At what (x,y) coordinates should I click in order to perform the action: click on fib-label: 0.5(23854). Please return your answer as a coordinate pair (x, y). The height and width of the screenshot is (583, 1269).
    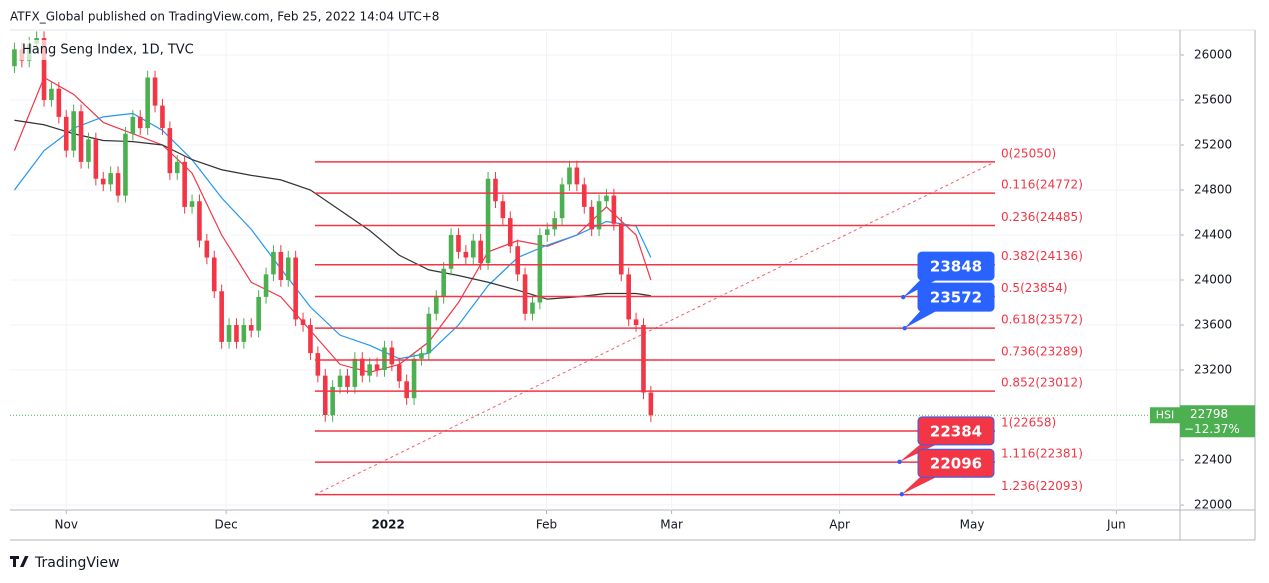
    Looking at the image, I should click on (1034, 288).